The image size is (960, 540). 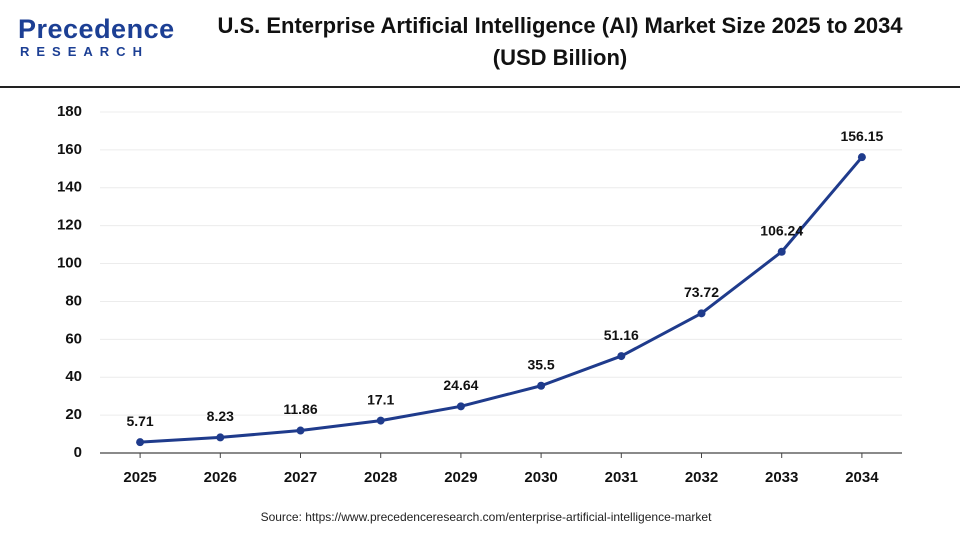 What do you see at coordinates (460, 385) in the screenshot?
I see `data-label: 24.64` at bounding box center [460, 385].